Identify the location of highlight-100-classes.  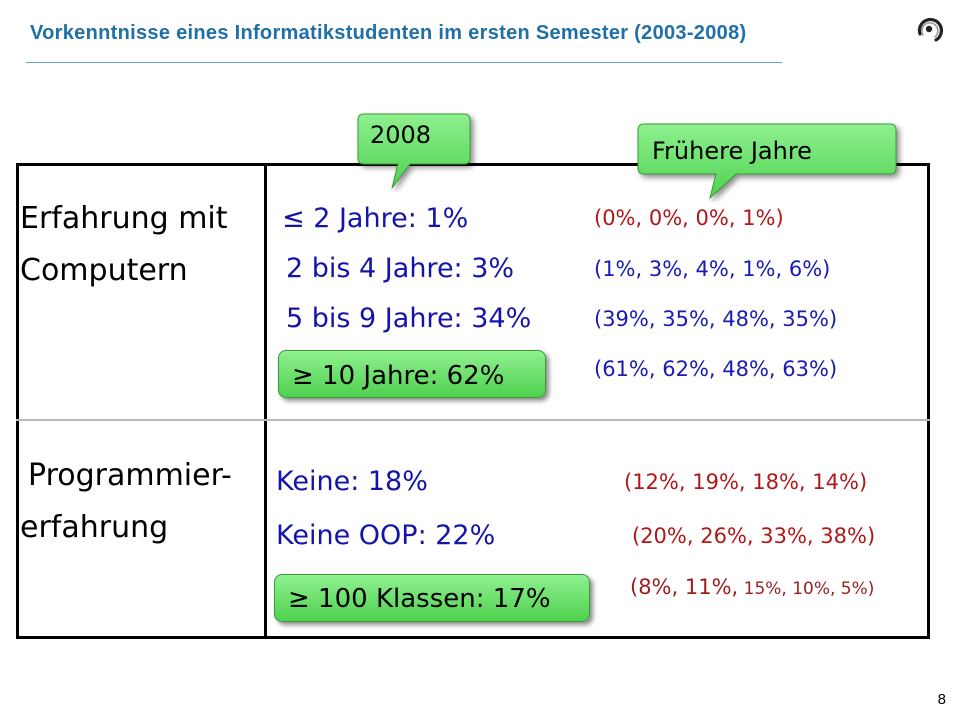
(432, 598).